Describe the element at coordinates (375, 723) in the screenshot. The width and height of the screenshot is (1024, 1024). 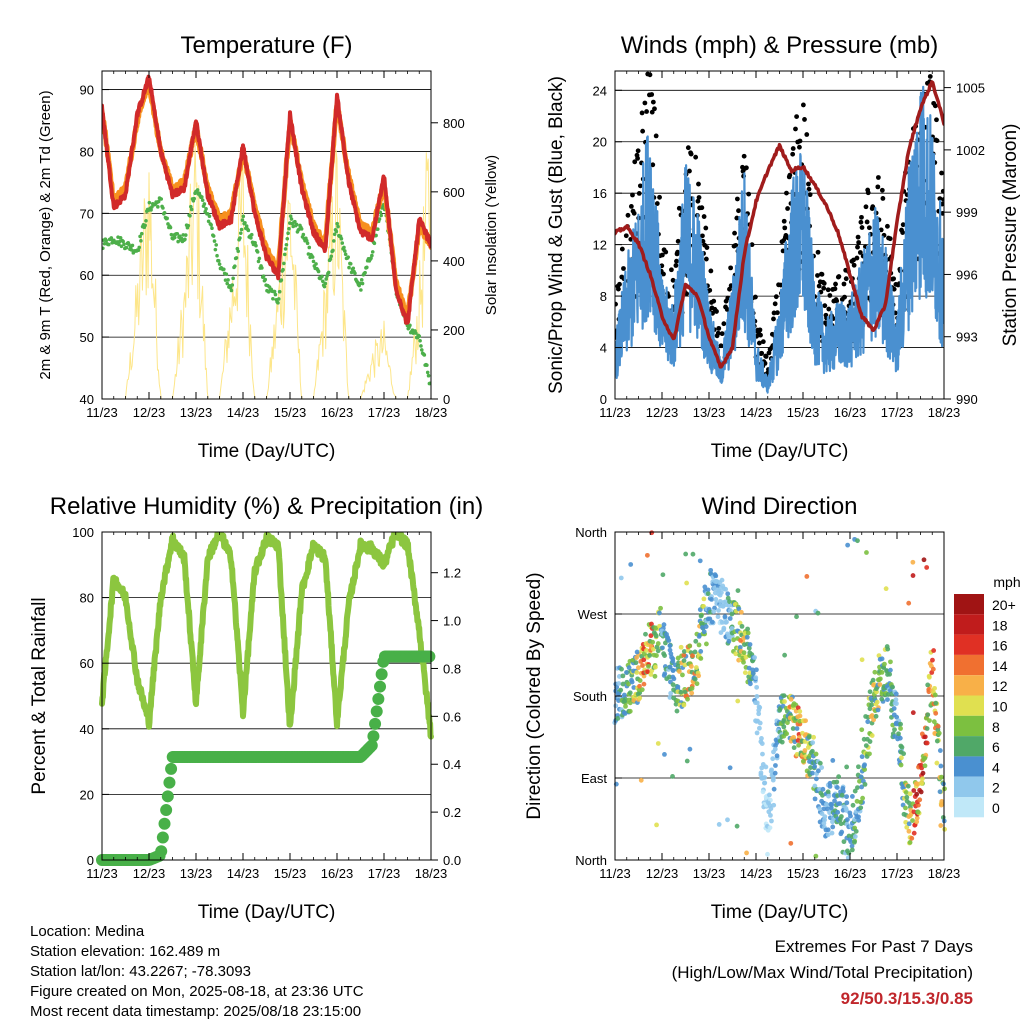
I see `precip-point` at that location.